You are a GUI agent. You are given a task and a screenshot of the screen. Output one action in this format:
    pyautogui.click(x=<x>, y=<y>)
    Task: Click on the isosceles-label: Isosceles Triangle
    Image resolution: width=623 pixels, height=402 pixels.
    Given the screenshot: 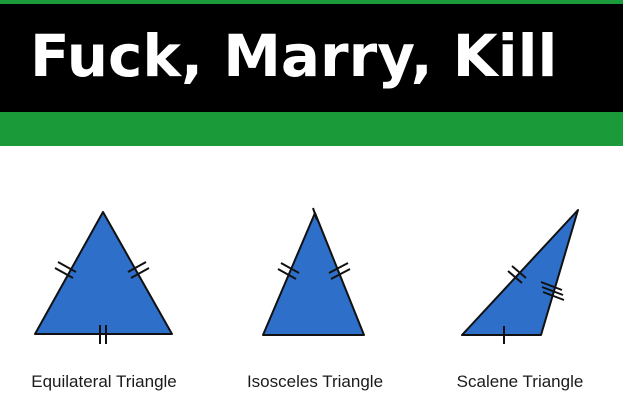 What is the action you would take?
    pyautogui.click(x=315, y=381)
    